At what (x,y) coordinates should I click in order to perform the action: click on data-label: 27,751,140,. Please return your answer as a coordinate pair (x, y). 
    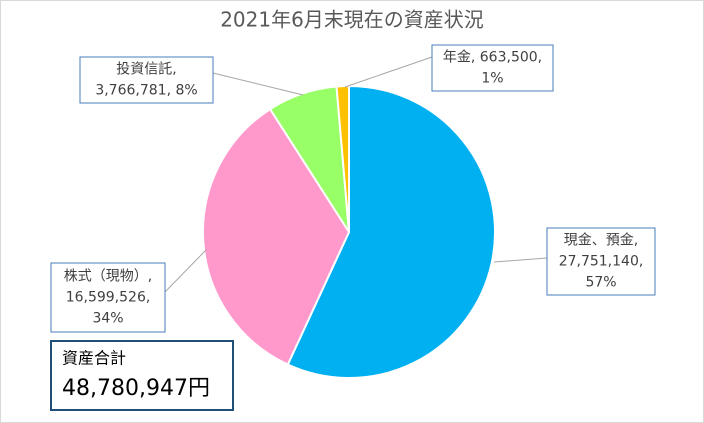
    Looking at the image, I should click on (601, 262).